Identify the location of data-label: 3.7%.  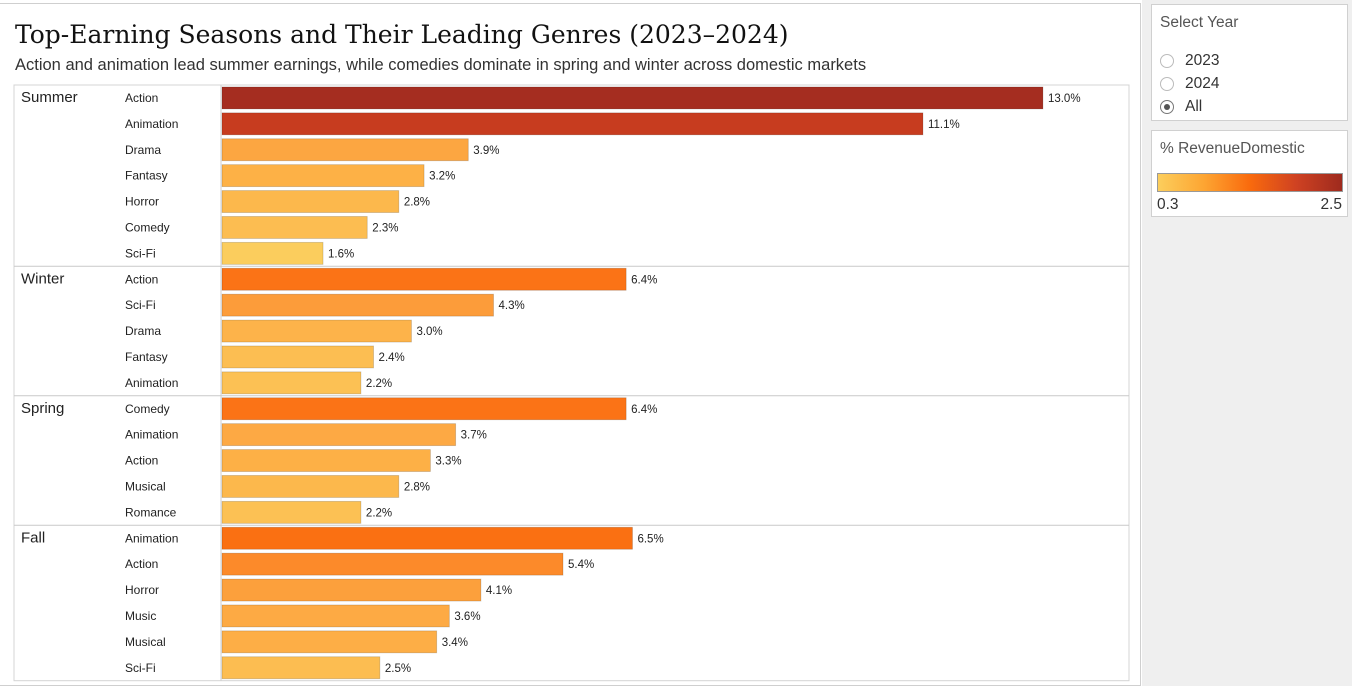
(474, 436).